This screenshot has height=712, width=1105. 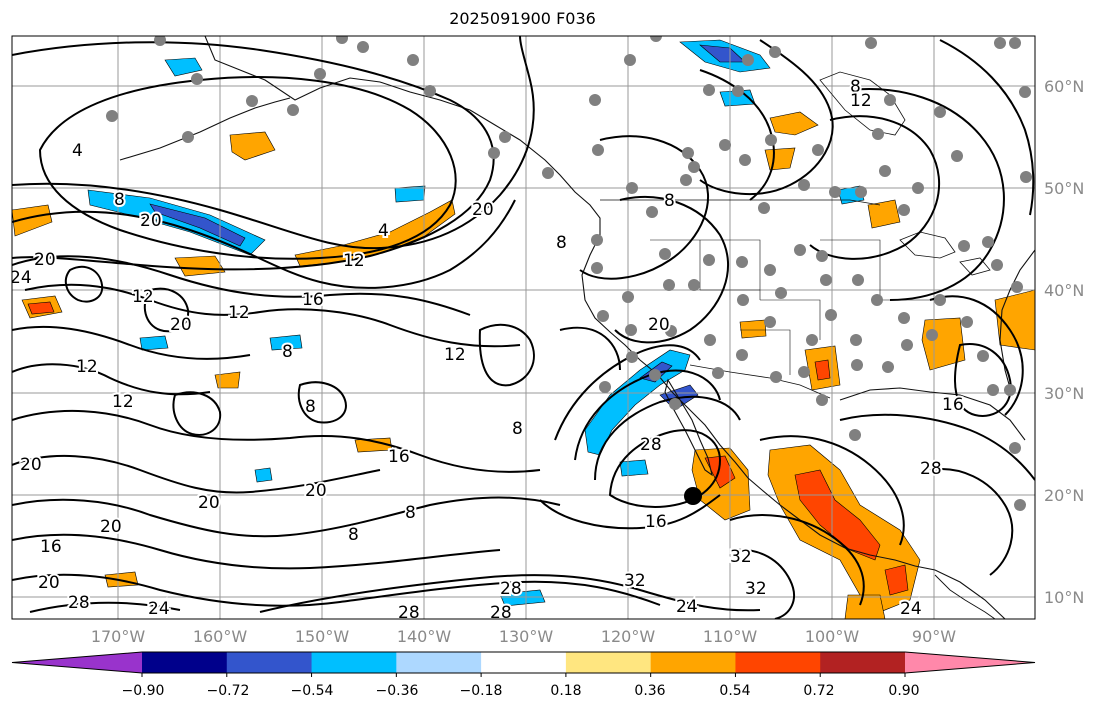 What do you see at coordinates (904, 691) in the screenshot?
I see `colorbar-tick-label: 0.90` at bounding box center [904, 691].